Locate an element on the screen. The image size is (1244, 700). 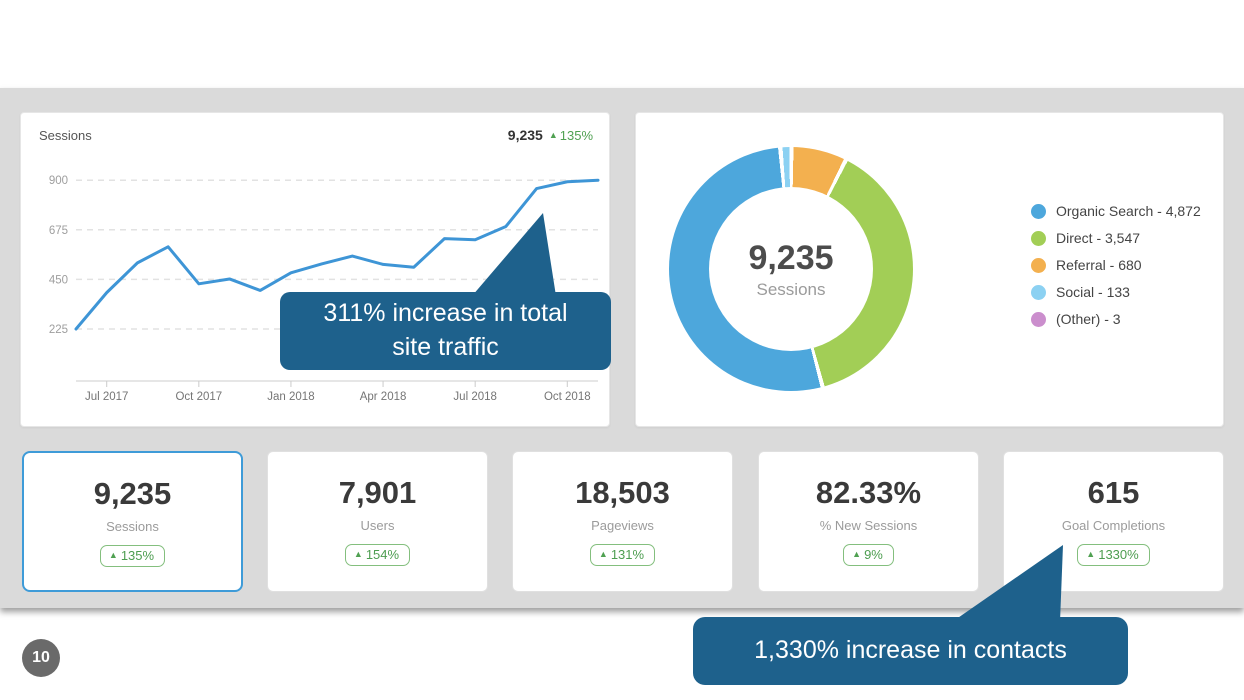
svg-text: Jan 2018 is located at coordinates (290, 397).